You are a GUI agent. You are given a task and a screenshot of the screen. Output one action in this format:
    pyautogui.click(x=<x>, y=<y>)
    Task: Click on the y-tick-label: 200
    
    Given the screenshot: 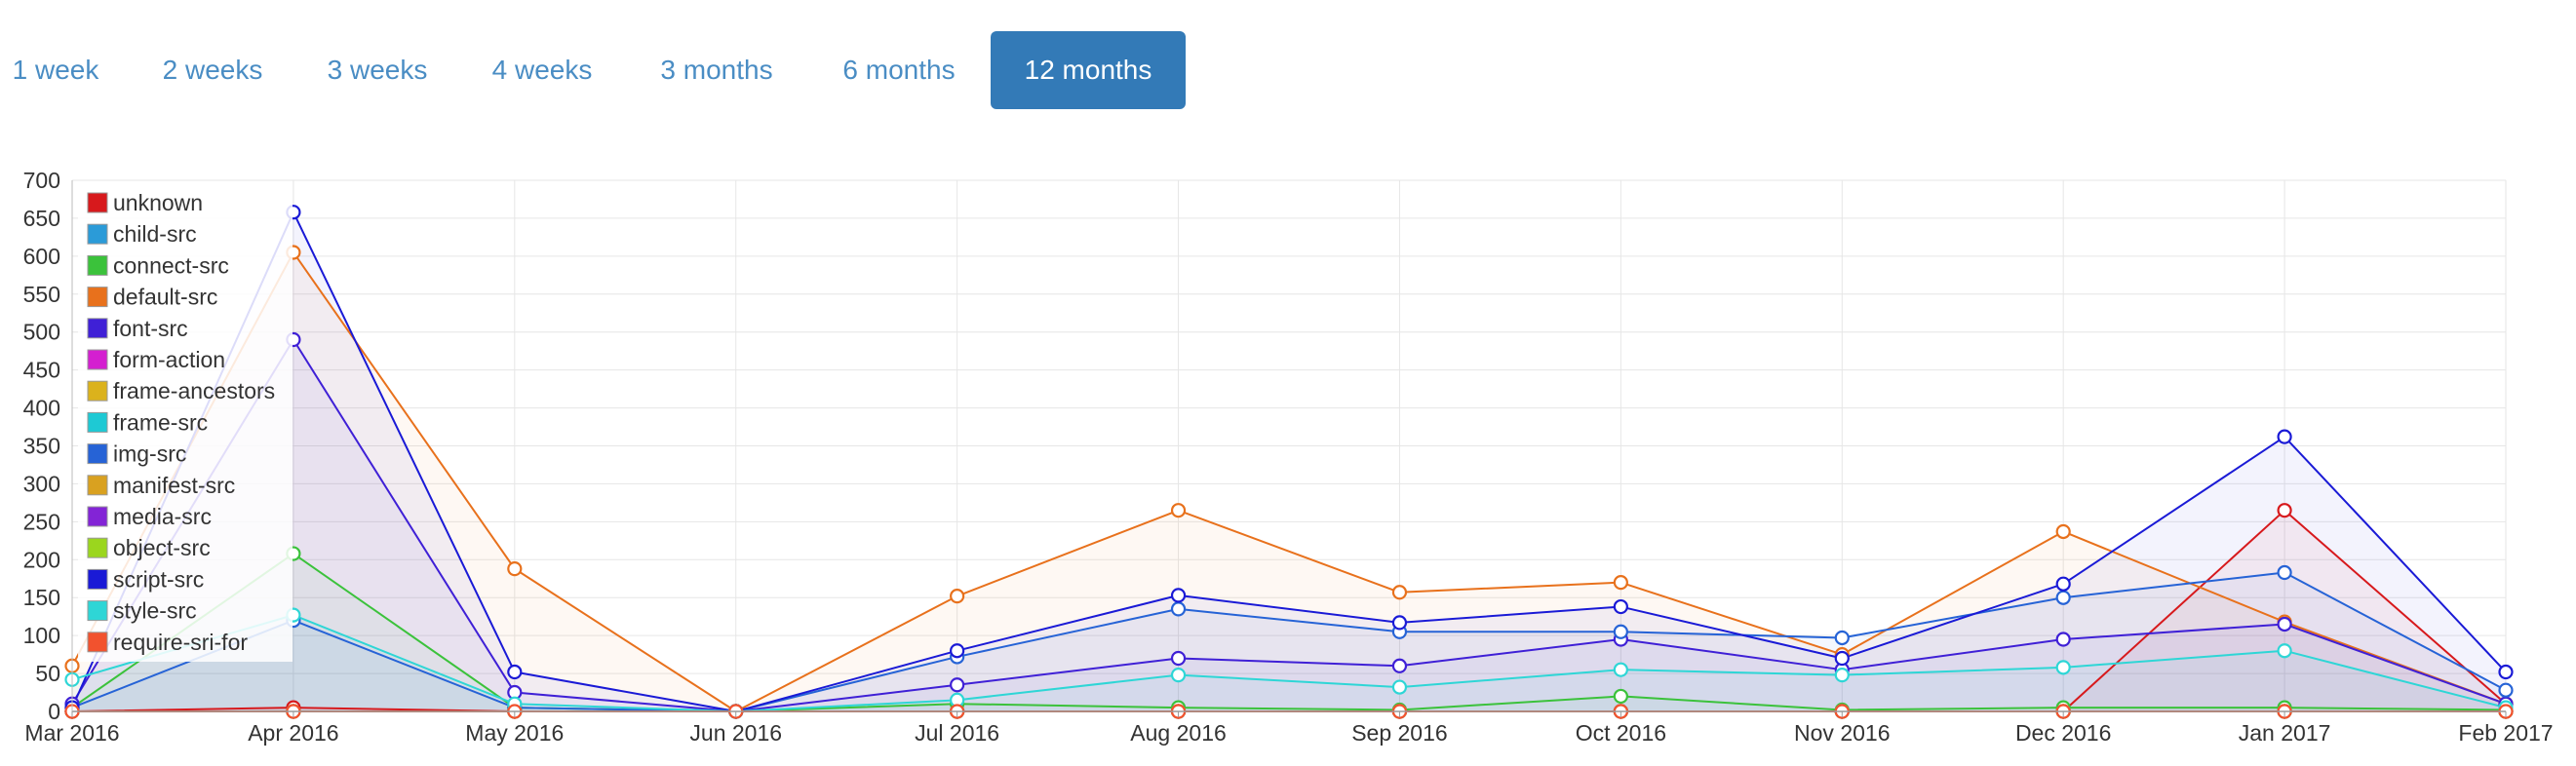 What is the action you would take?
    pyautogui.click(x=41, y=559)
    